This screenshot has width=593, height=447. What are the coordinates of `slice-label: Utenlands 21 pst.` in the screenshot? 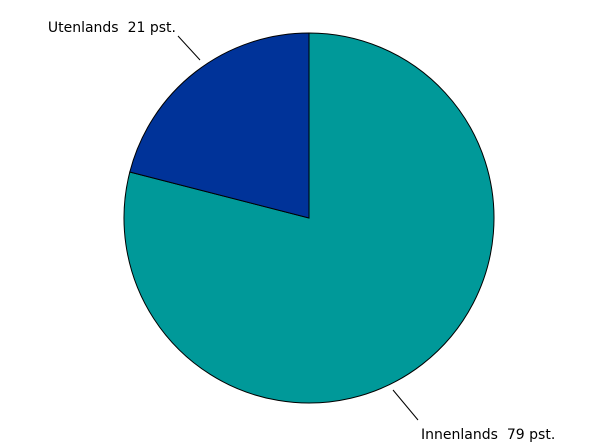 It's located at (112, 28).